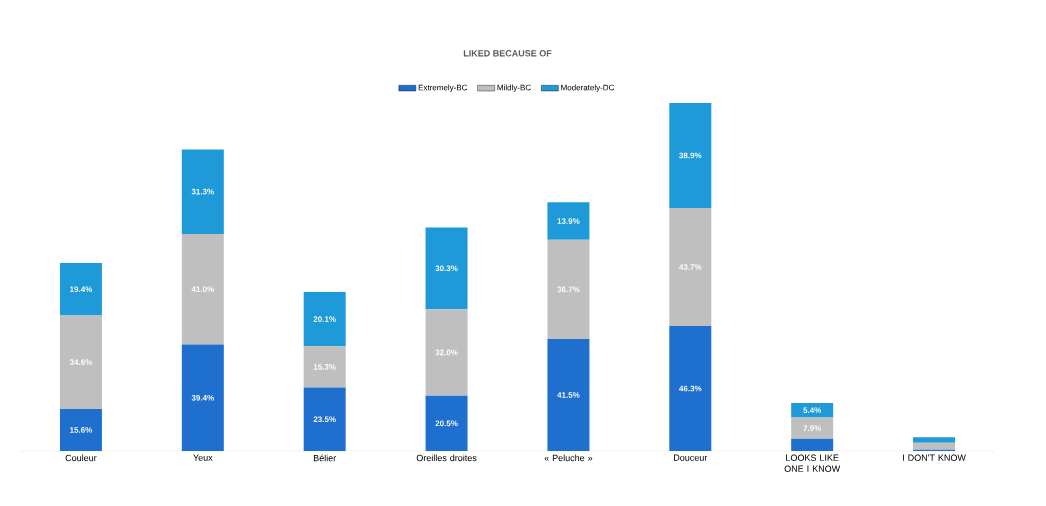 The height and width of the screenshot is (506, 1046). I want to click on data-label: 31.3%, so click(202, 191).